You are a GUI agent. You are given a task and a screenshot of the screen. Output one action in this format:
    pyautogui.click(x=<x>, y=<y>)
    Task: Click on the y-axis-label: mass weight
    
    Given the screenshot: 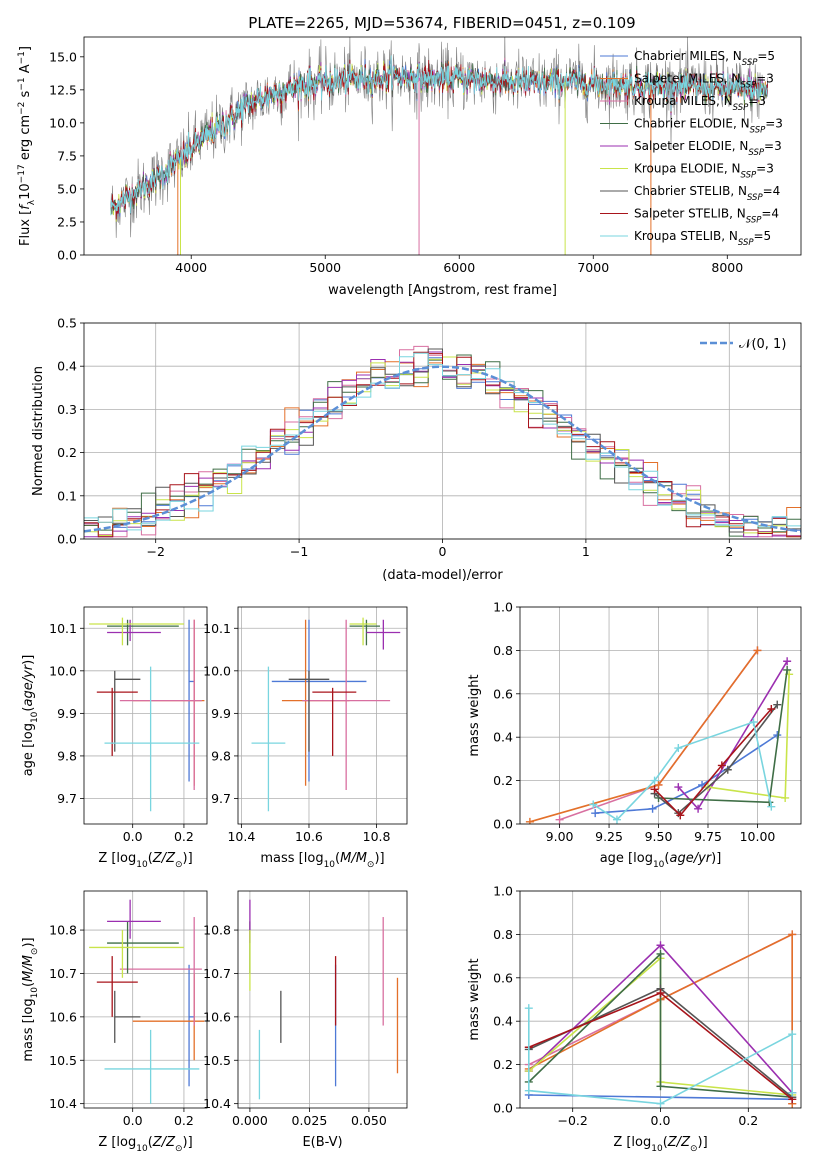 What is the action you would take?
    pyautogui.click(x=474, y=715)
    